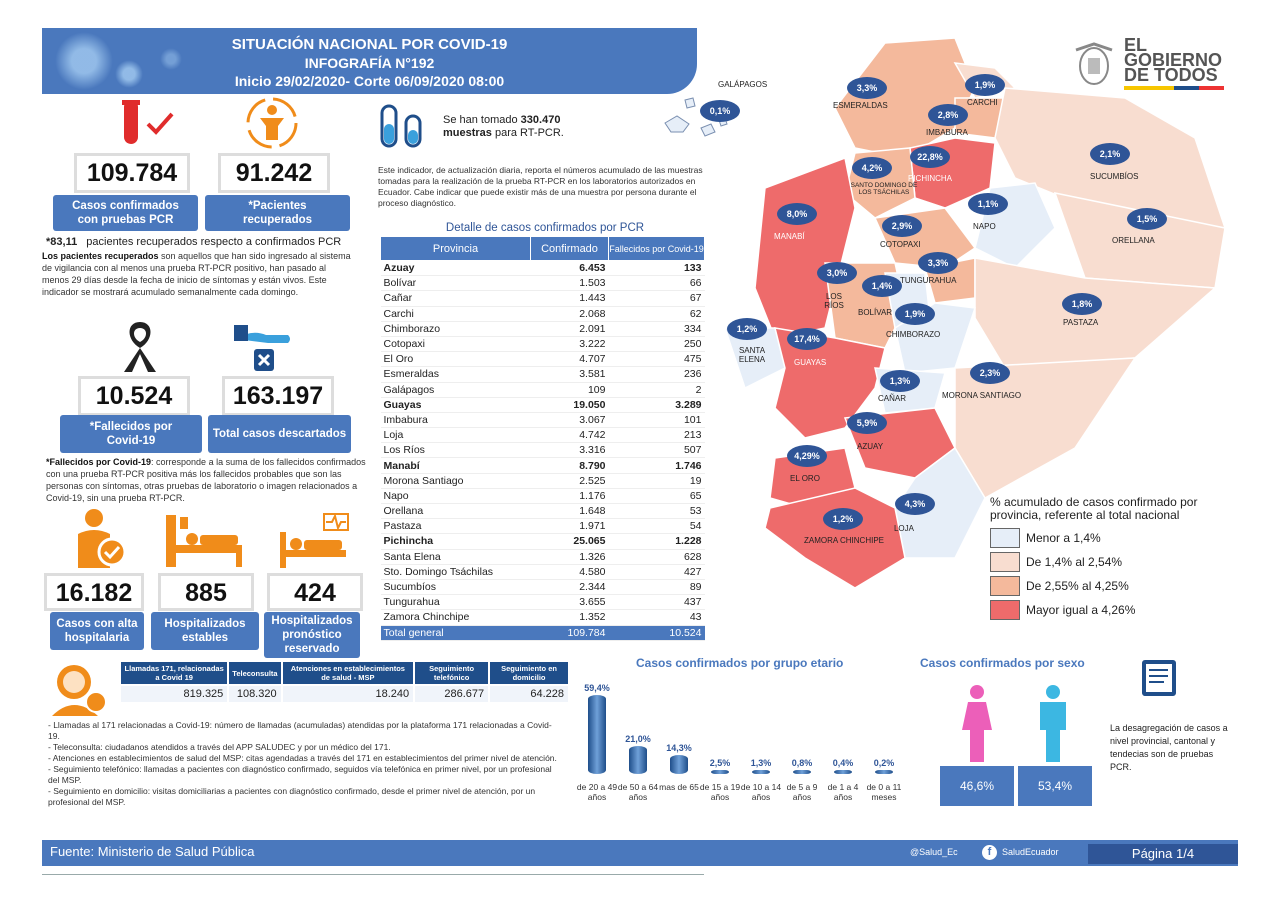  What do you see at coordinates (900, 381) in the screenshot?
I see `bubble-canar: 1,3%` at bounding box center [900, 381].